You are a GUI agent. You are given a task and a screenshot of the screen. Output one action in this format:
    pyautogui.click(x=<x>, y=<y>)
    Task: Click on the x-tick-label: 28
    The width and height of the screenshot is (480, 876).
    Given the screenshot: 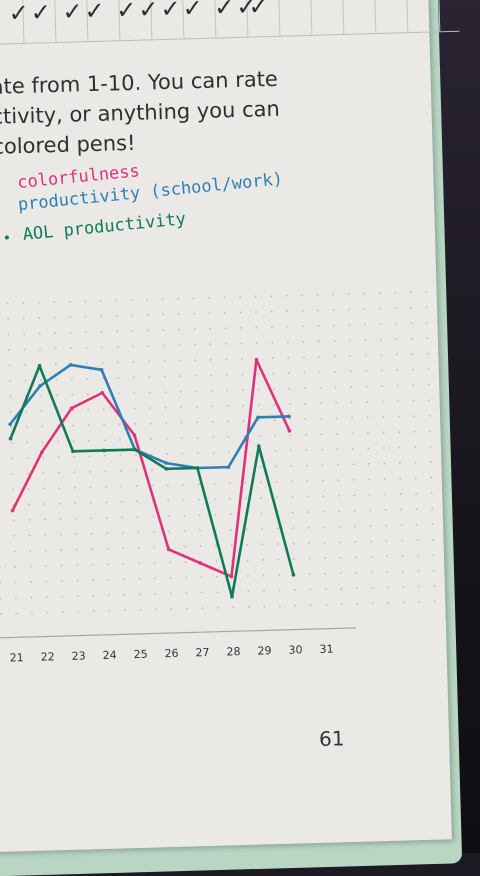 What is the action you would take?
    pyautogui.click(x=233, y=651)
    